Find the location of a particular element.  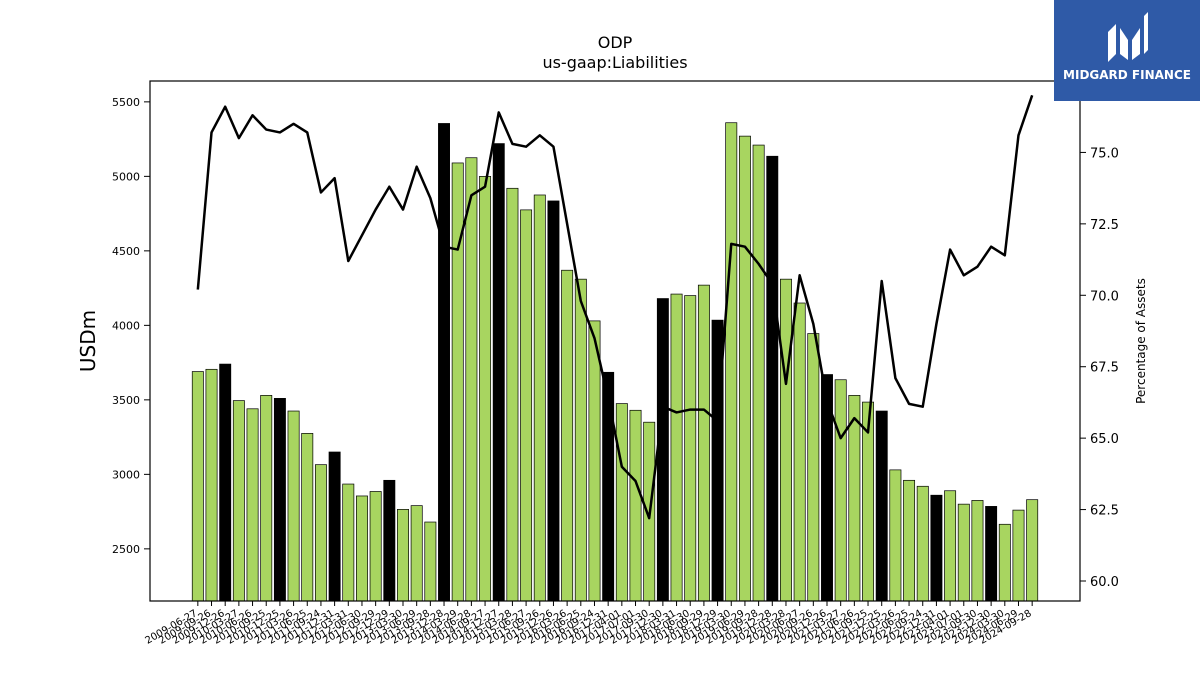

y2-tick-label: 62.5 is located at coordinates (1104, 511).